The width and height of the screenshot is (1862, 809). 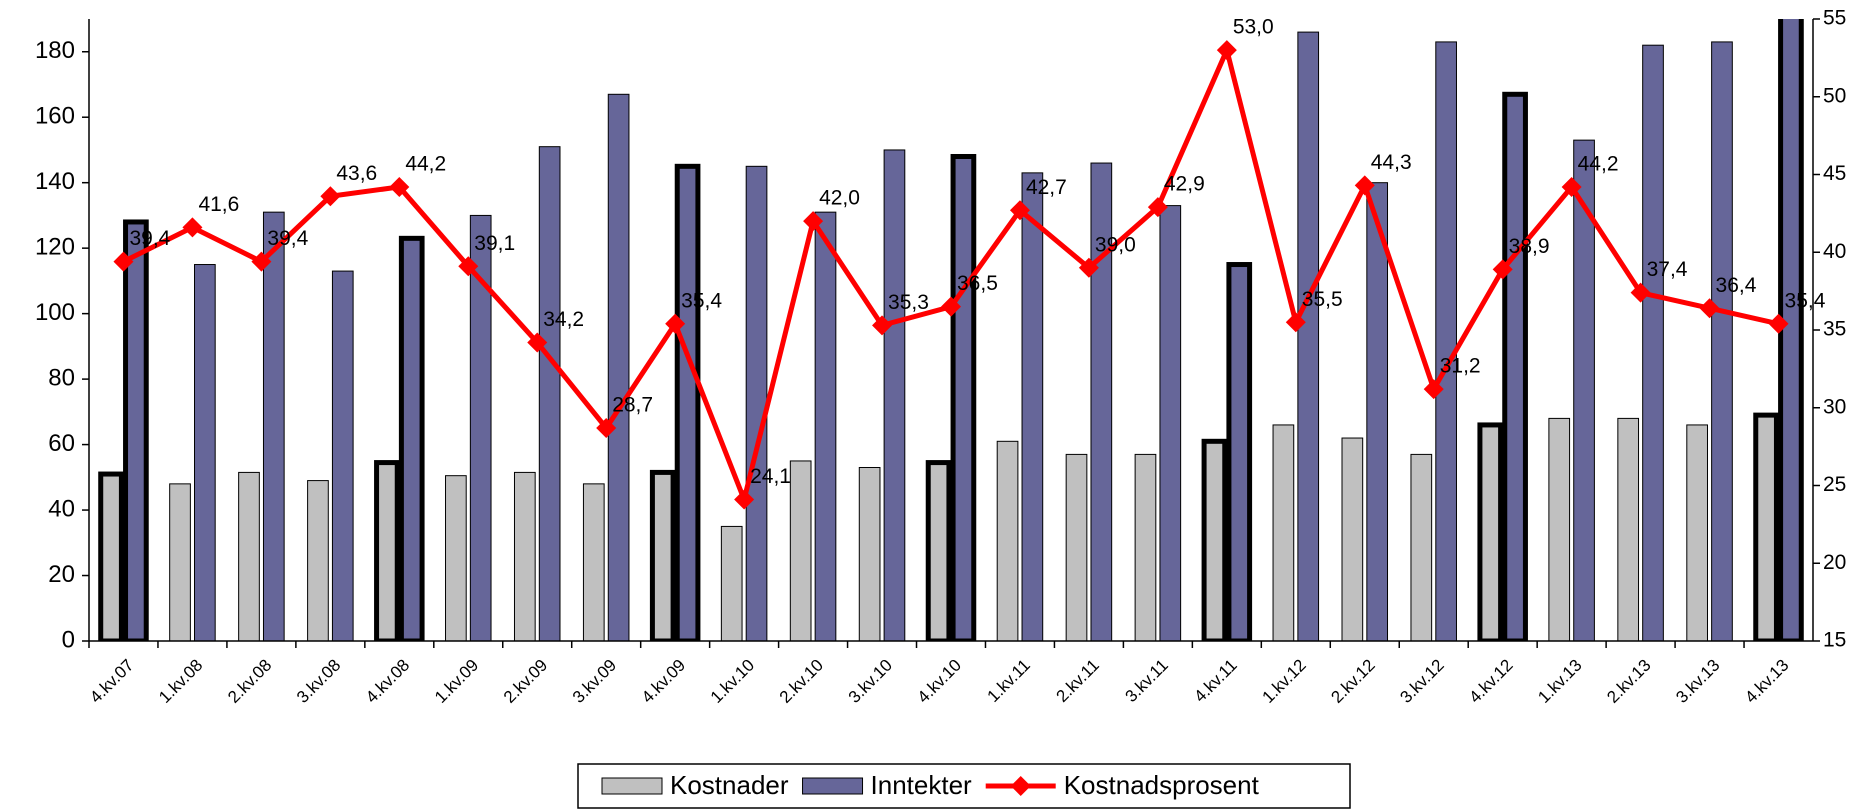 I want to click on x-tick-label: 1.kv.11, so click(x=1009, y=681).